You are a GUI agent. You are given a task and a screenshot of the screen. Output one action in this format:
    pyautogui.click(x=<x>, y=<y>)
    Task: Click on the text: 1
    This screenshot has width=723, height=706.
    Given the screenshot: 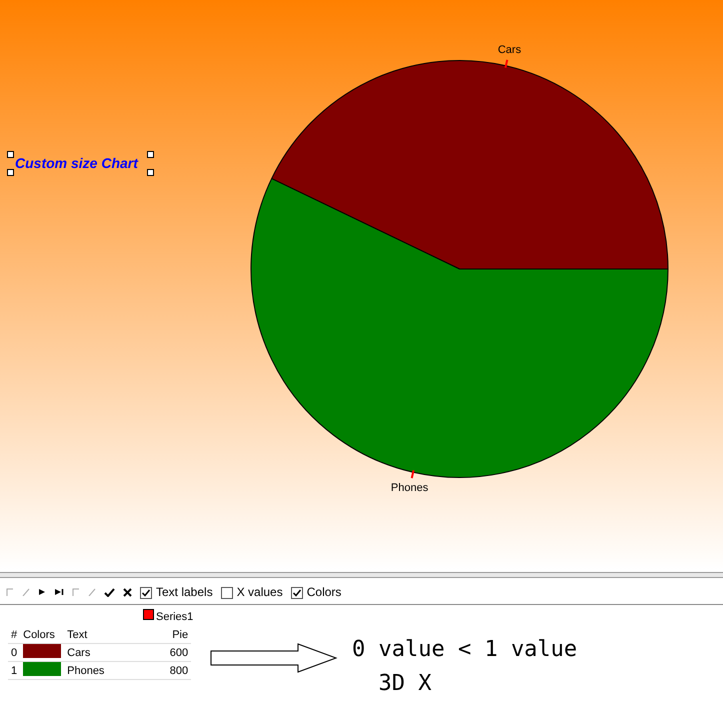 What is the action you would take?
    pyautogui.click(x=14, y=671)
    